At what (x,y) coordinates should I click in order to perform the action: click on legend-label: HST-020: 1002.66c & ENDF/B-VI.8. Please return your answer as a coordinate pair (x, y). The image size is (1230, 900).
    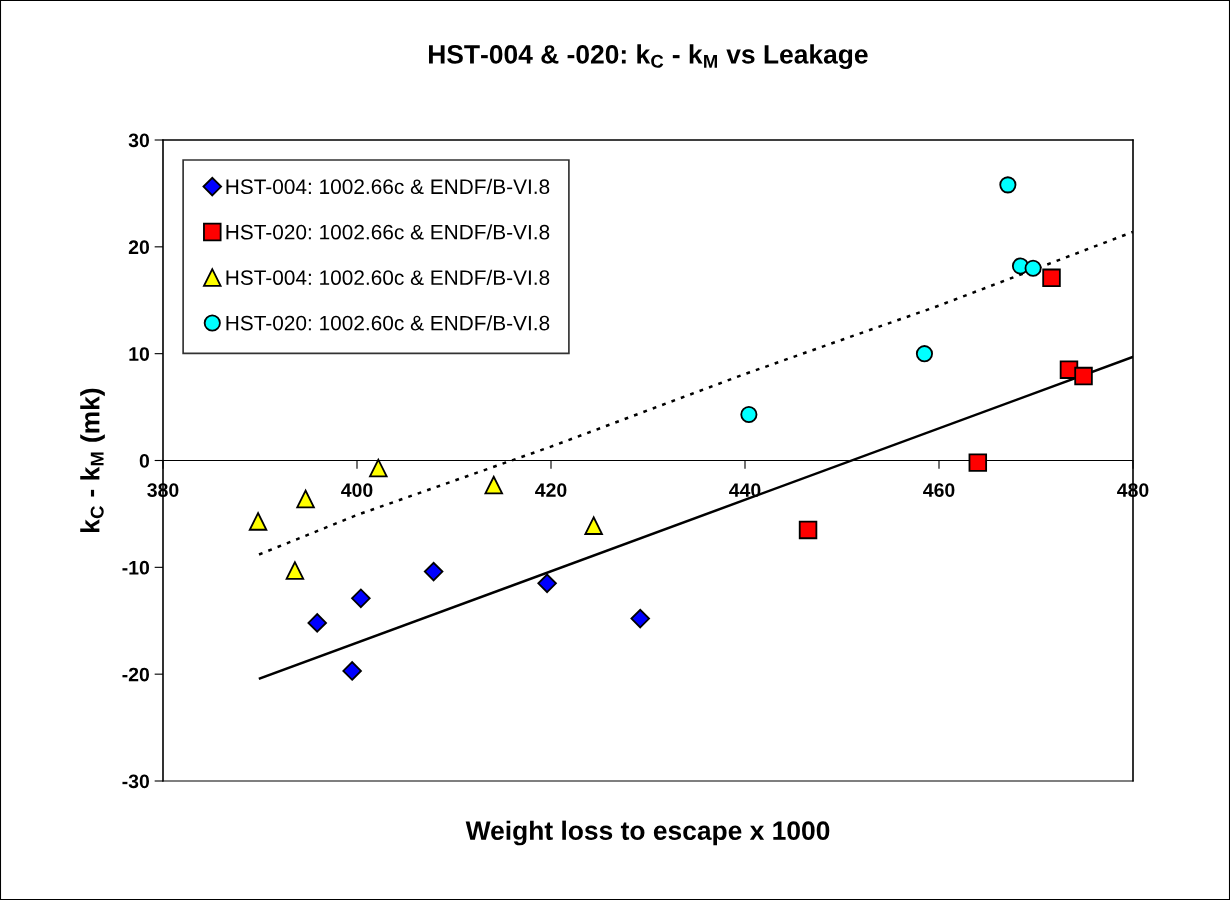
    Looking at the image, I should click on (388, 232).